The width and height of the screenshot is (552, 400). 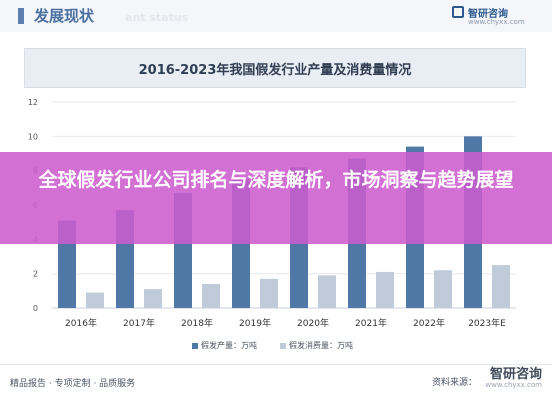 I want to click on chart-legend: 假发产量：万吨 假发消费量：万吨, so click(x=280, y=347).